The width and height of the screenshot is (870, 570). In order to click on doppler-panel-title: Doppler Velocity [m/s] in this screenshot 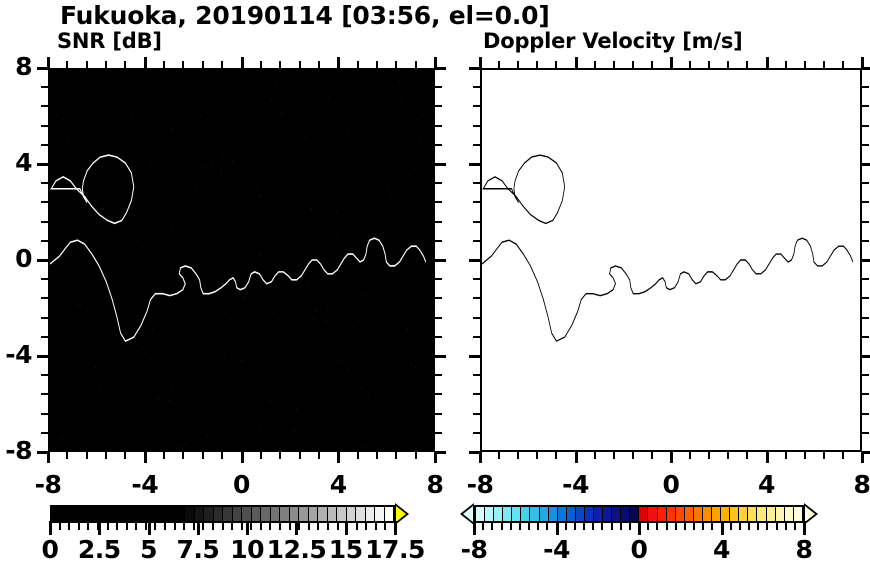, I will do `click(613, 41)`.